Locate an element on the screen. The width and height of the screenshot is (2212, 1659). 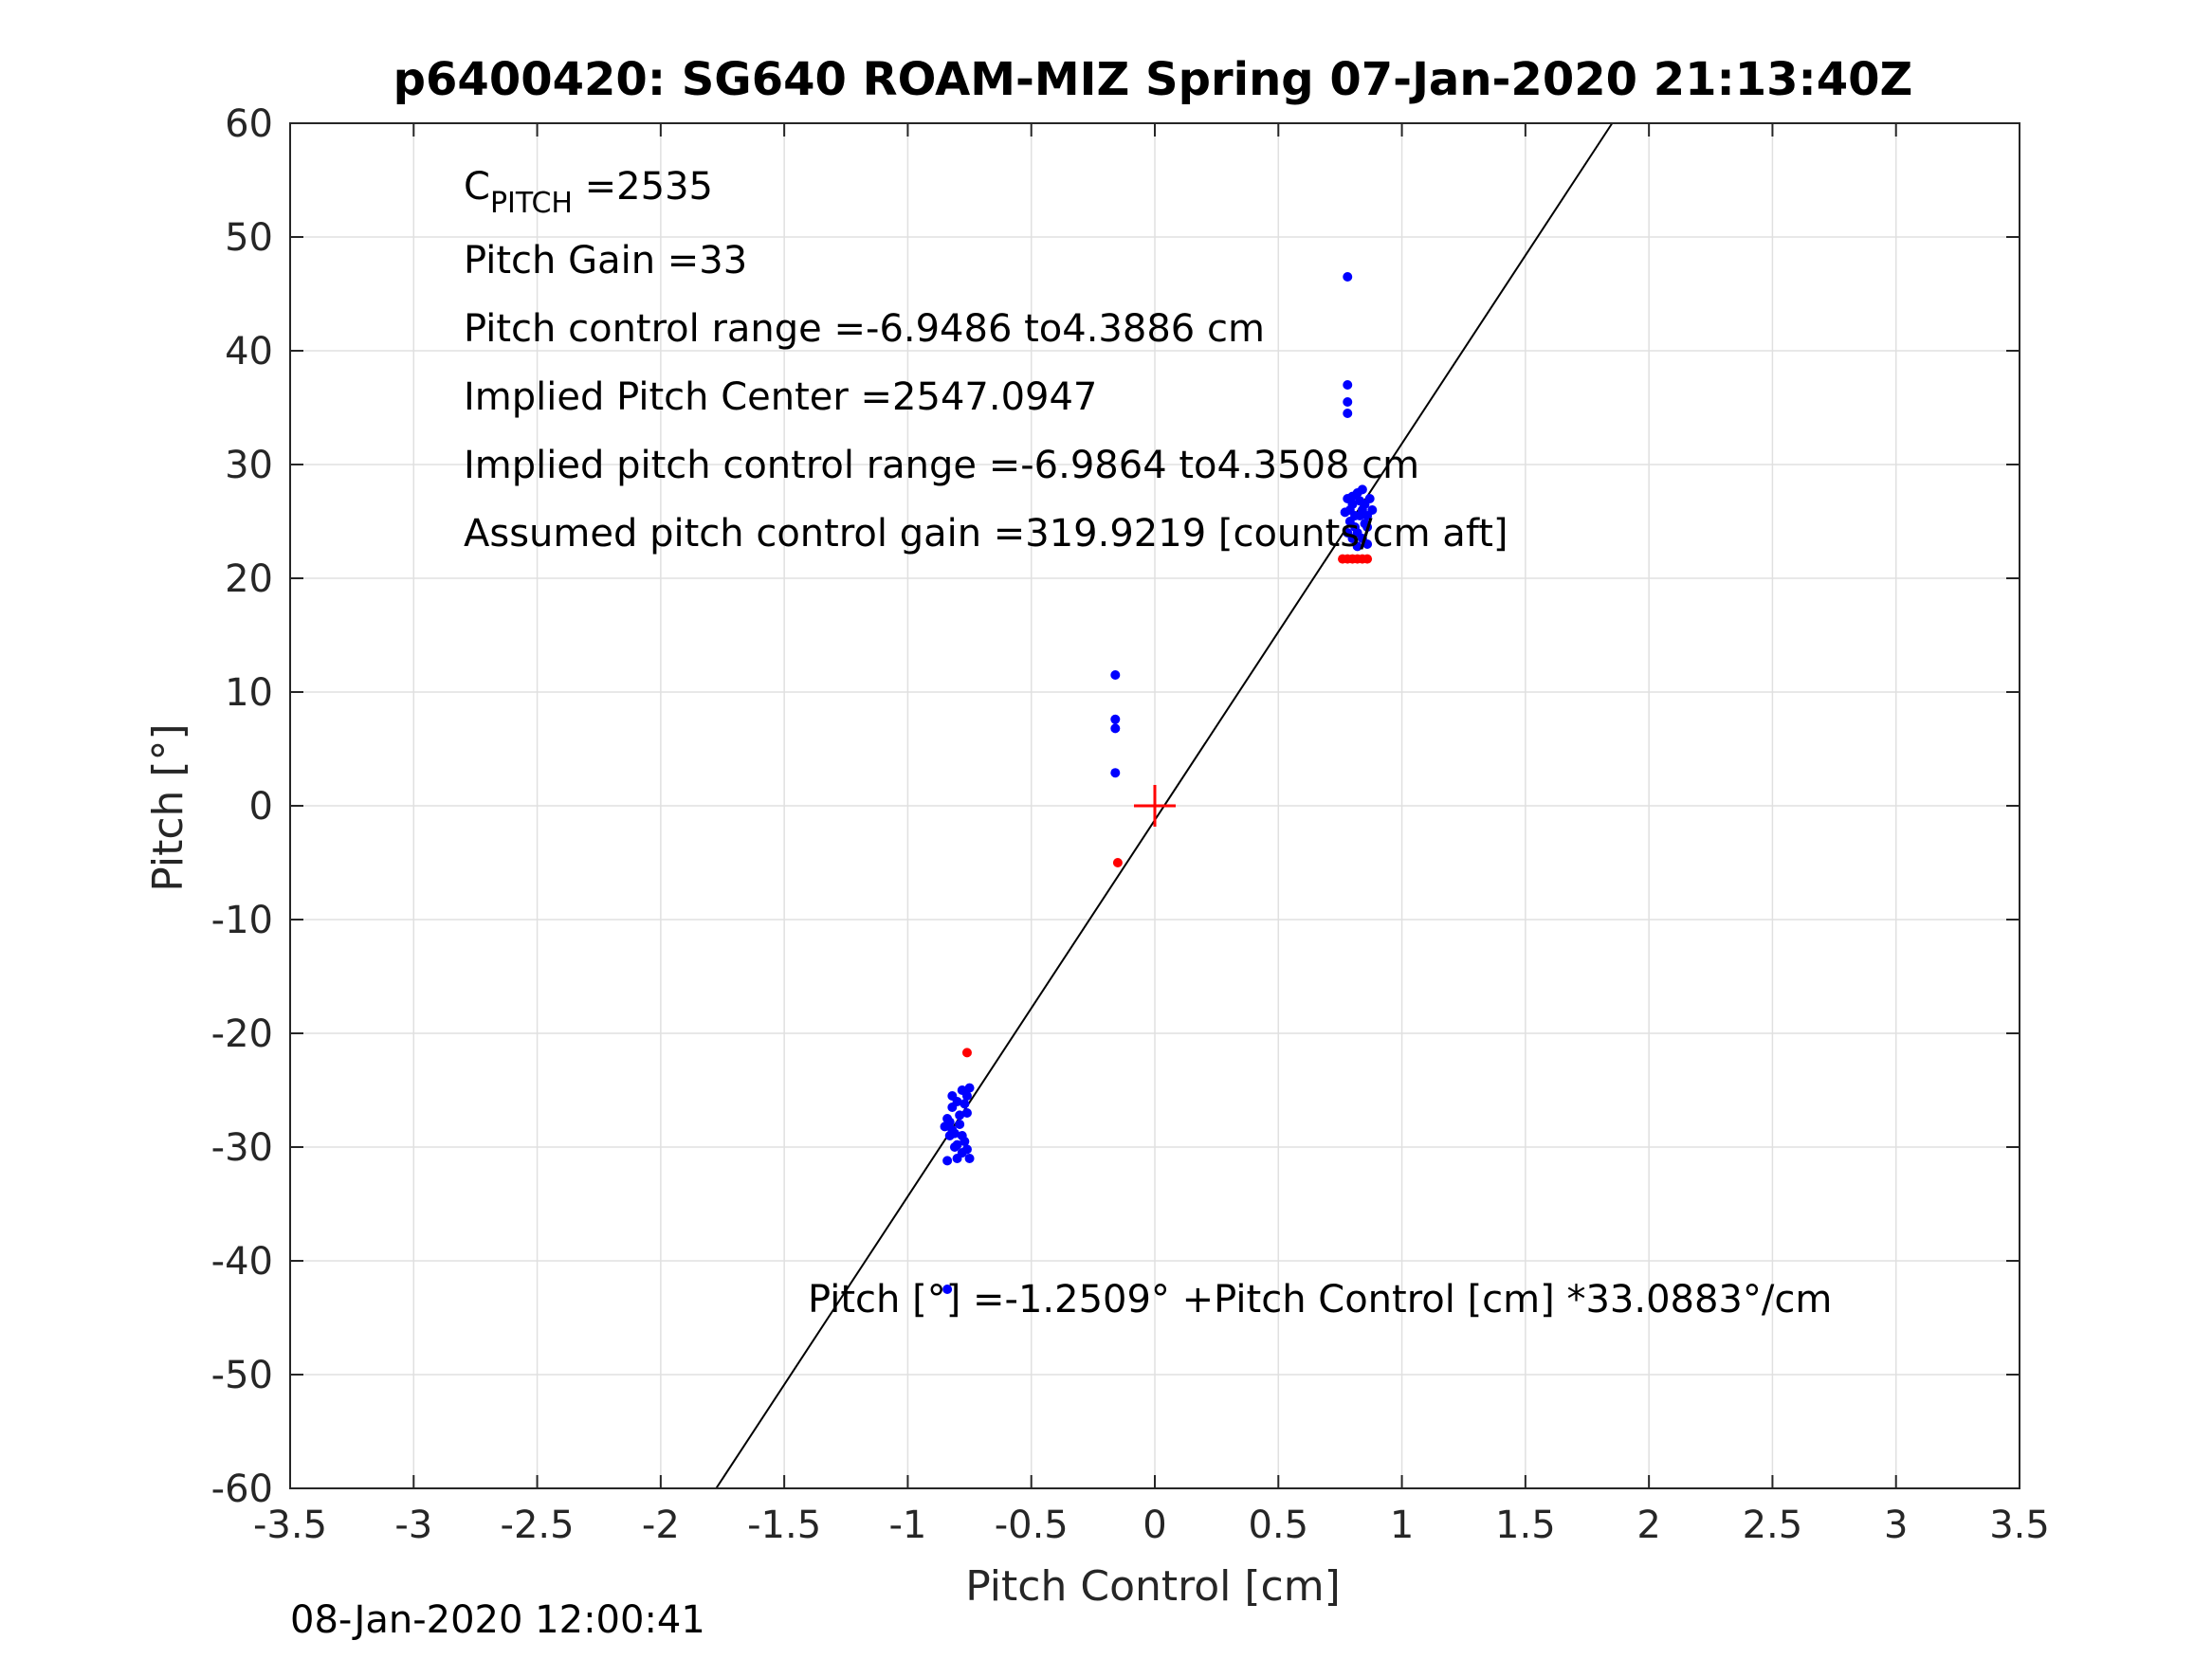
x-axis-label: Pitch Control [cm] is located at coordinates (1153, 1586).